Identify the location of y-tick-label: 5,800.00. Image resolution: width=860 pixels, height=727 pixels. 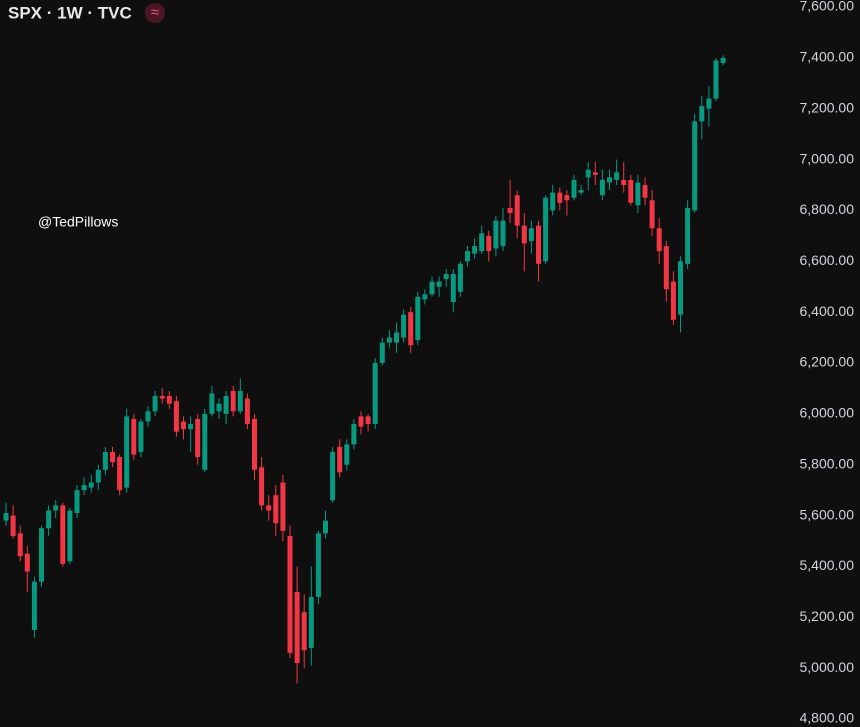
(827, 463).